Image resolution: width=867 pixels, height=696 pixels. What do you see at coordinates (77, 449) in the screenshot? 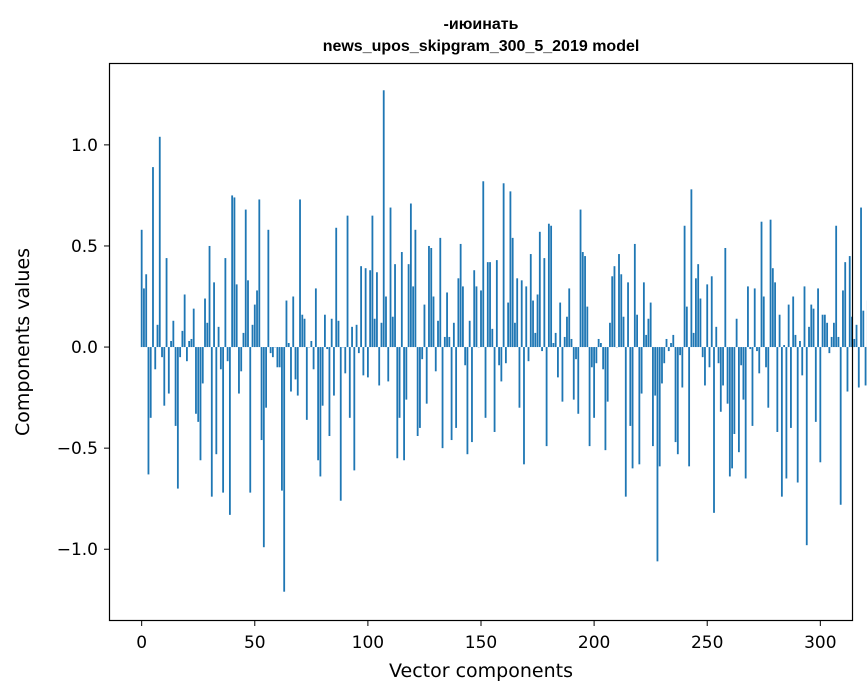
I see `y-tick-label: −0.5` at bounding box center [77, 449].